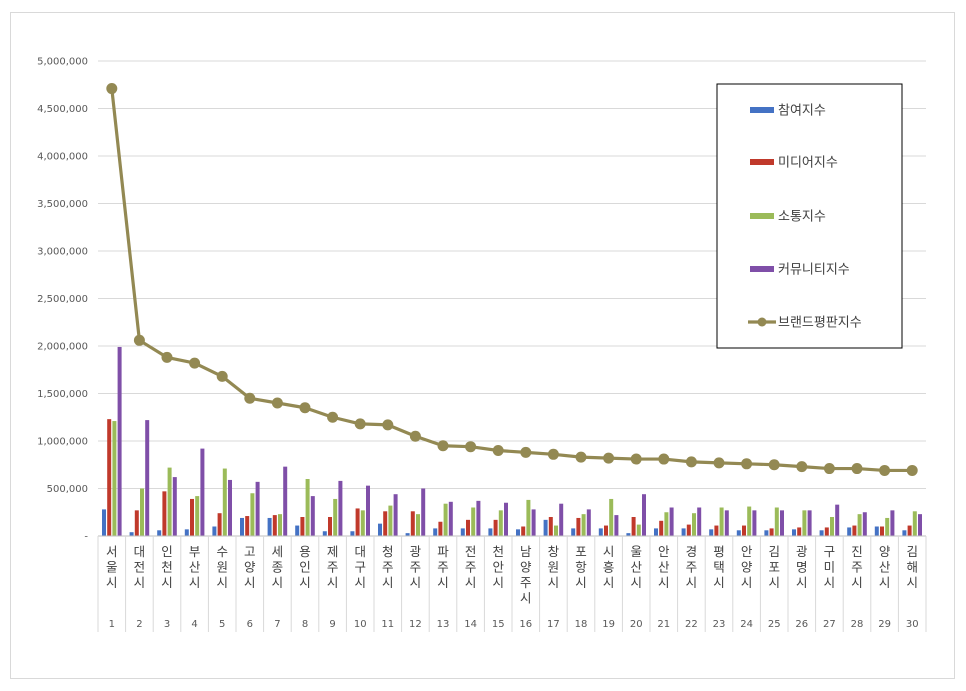 This screenshot has height=691, width=966. Describe the element at coordinates (832, 526) in the screenshot. I see `bar-구미시-소통지수` at that location.